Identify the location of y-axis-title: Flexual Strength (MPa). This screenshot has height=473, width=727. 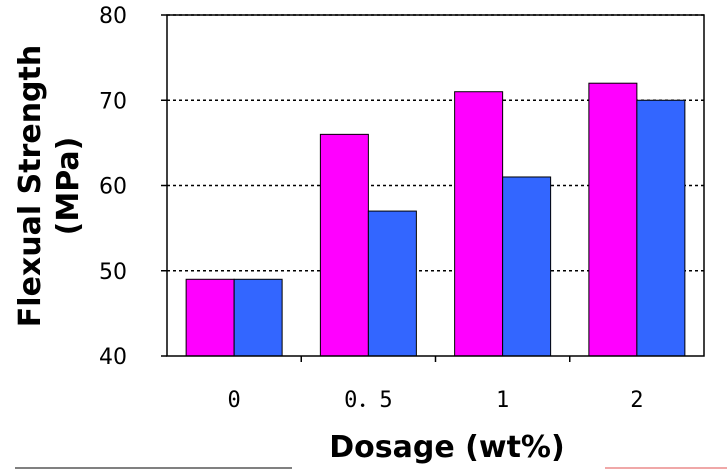
(49, 186).